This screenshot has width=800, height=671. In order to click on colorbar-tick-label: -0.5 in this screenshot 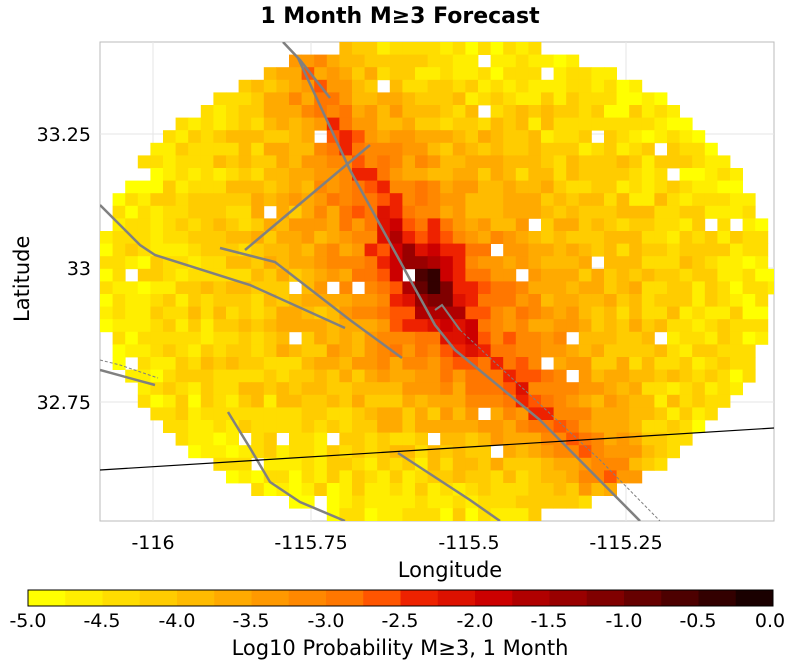, I will do `click(697, 621)`.